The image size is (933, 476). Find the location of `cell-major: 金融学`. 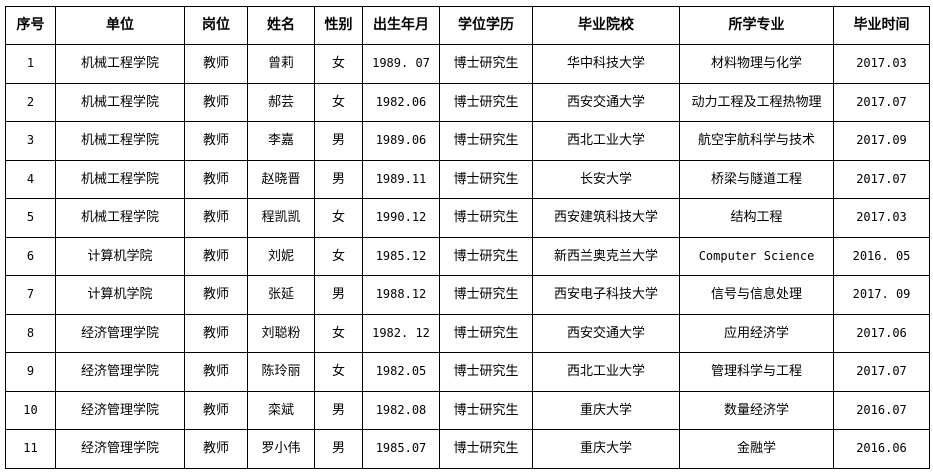

cell-major: 金融学 is located at coordinates (756, 449).